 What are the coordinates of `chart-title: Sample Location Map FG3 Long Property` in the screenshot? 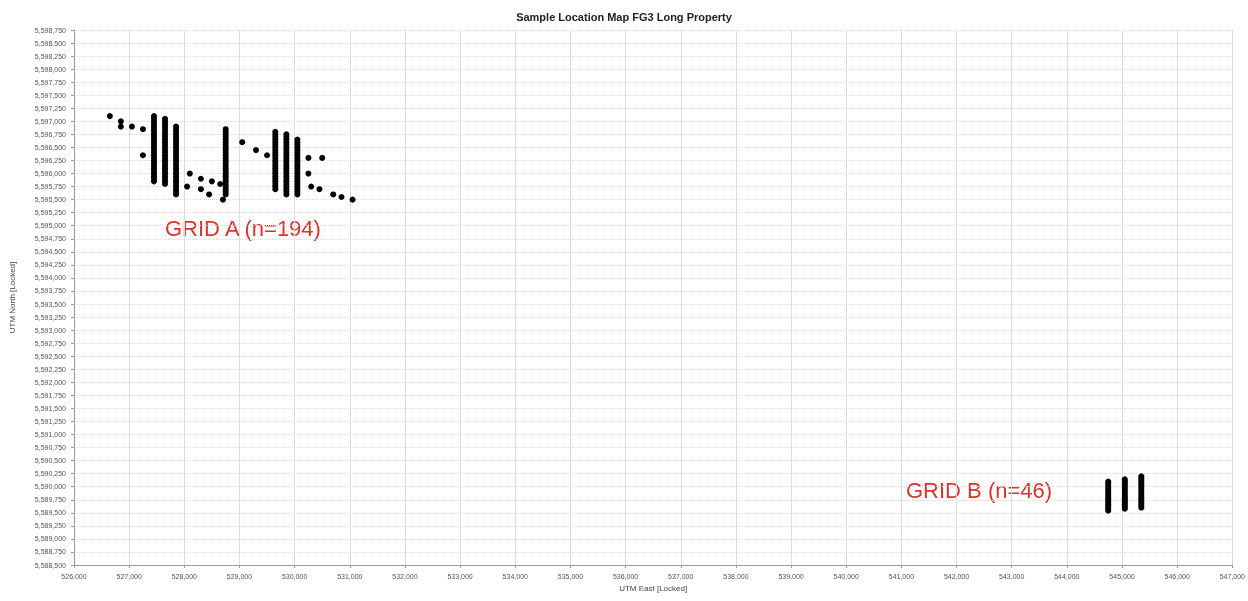 It's located at (624, 16).